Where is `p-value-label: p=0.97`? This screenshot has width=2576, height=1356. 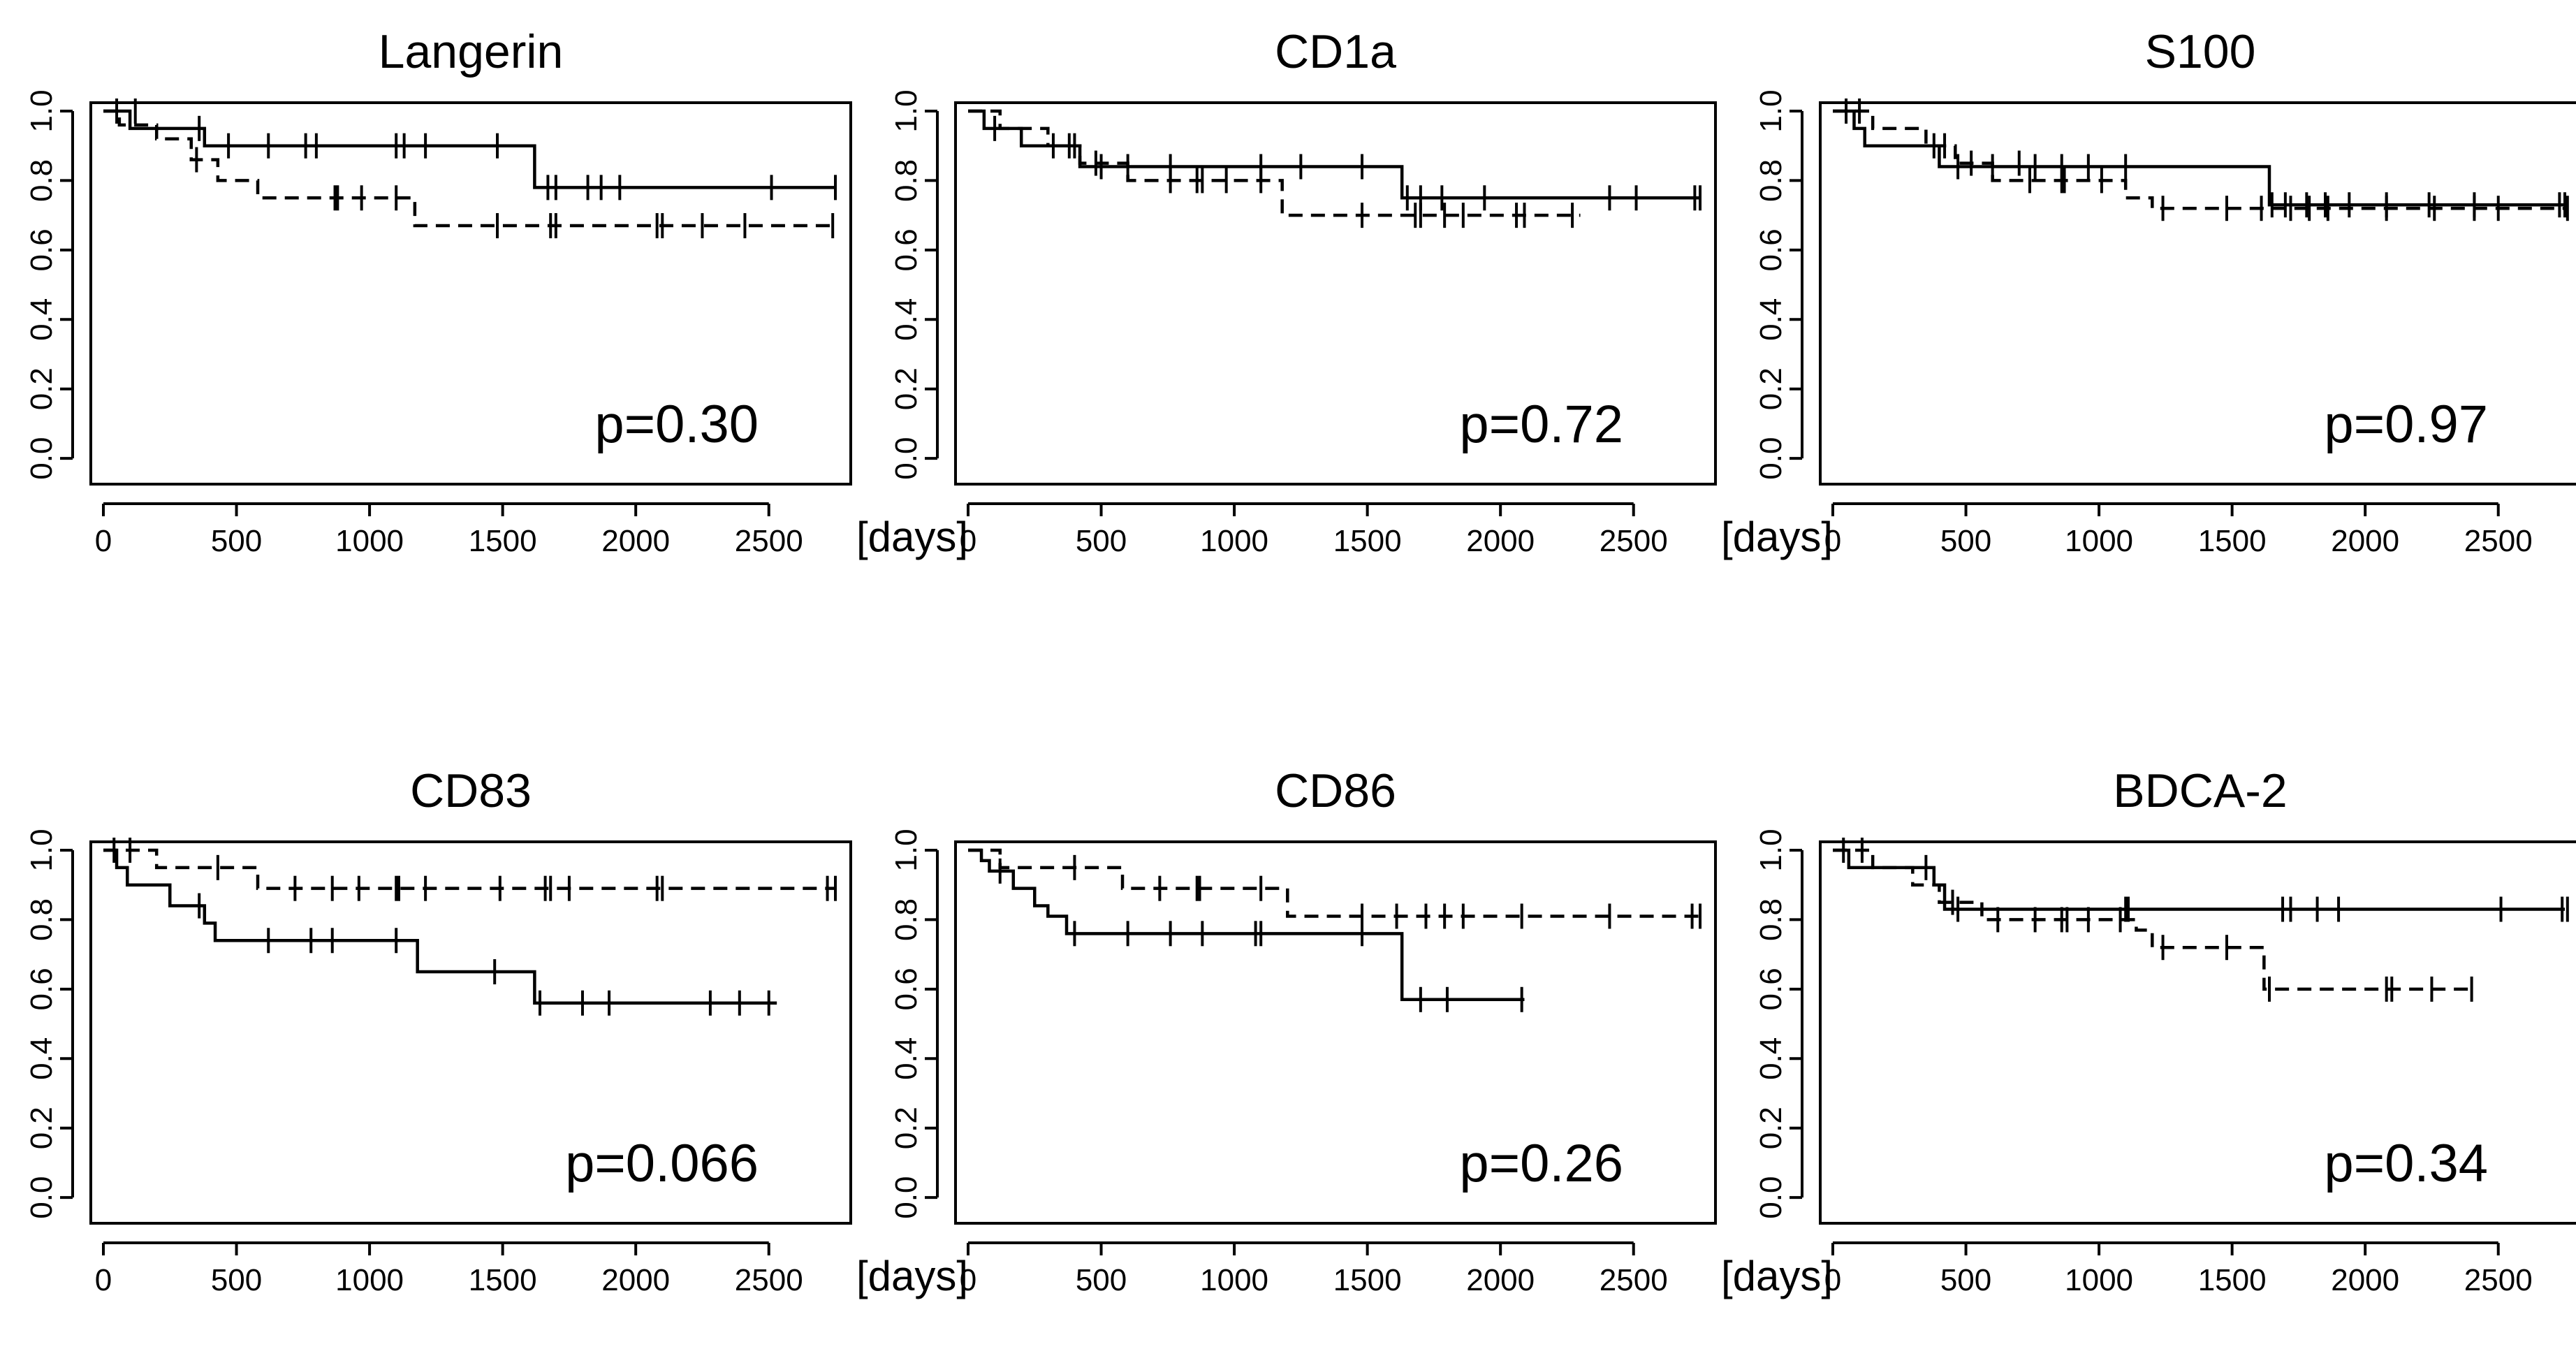 p-value-label: p=0.97 is located at coordinates (2406, 424).